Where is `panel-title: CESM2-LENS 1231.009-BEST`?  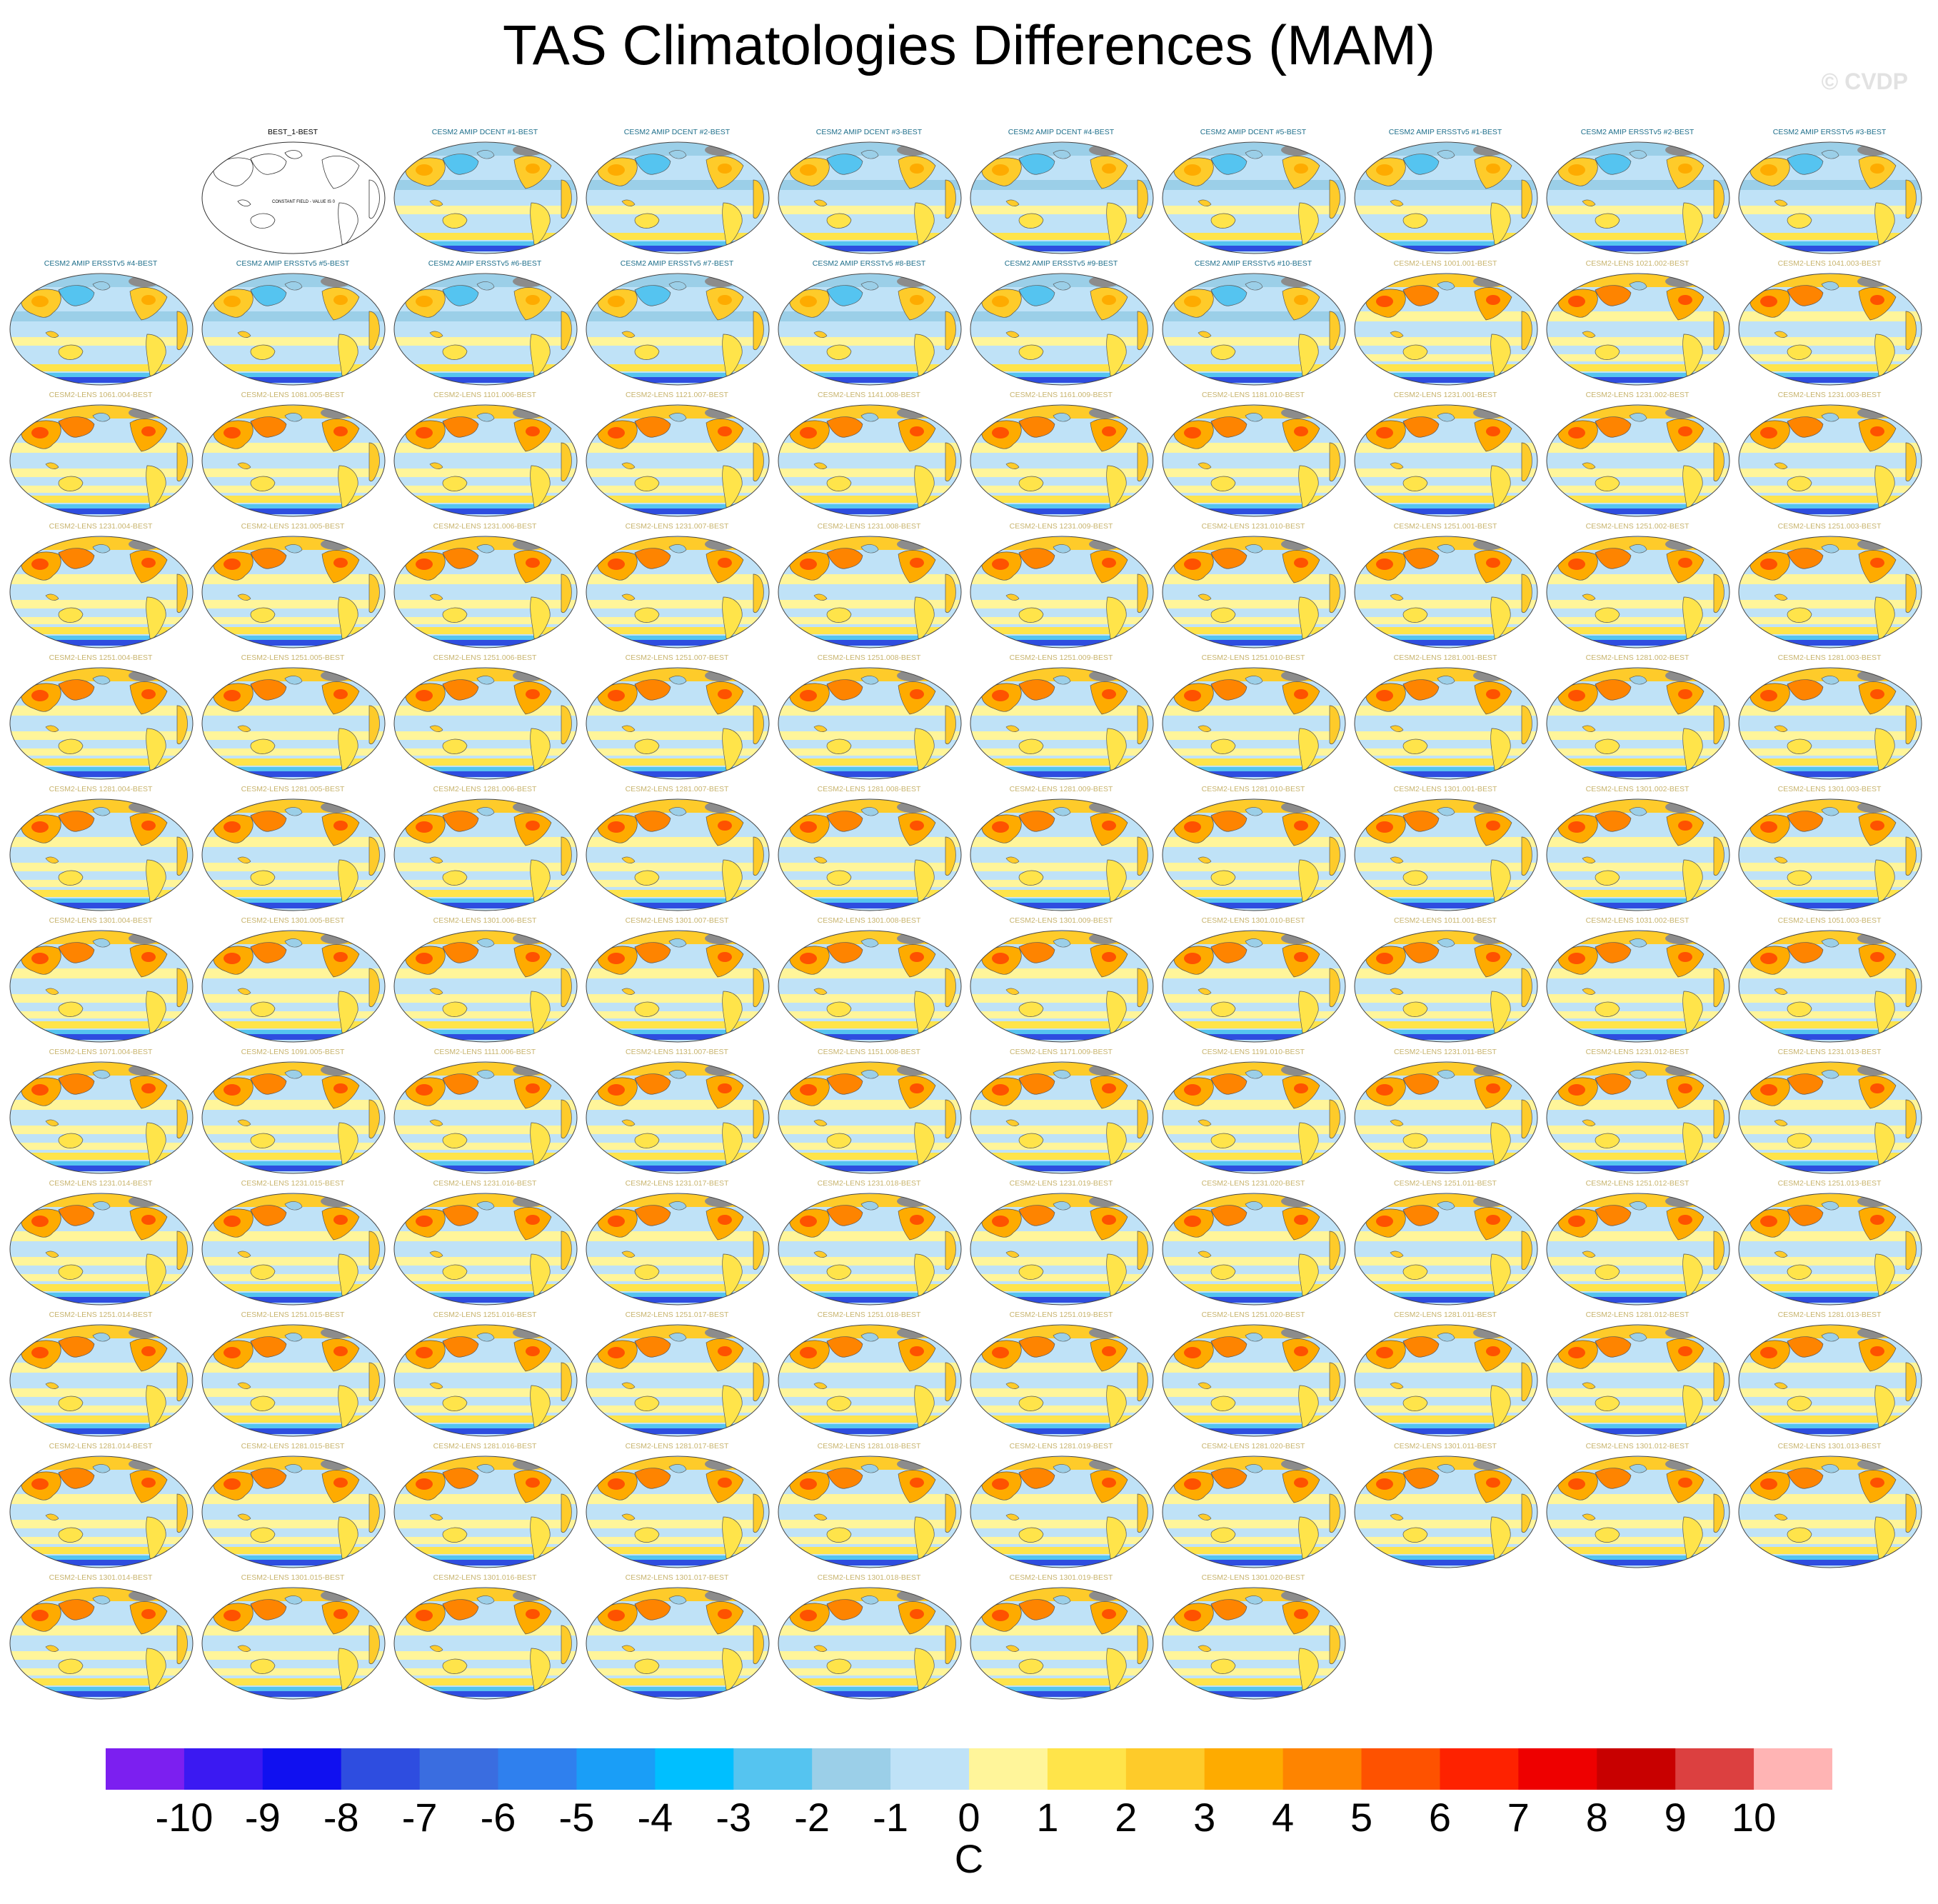 panel-title: CESM2-LENS 1231.009-BEST is located at coordinates (1061, 526).